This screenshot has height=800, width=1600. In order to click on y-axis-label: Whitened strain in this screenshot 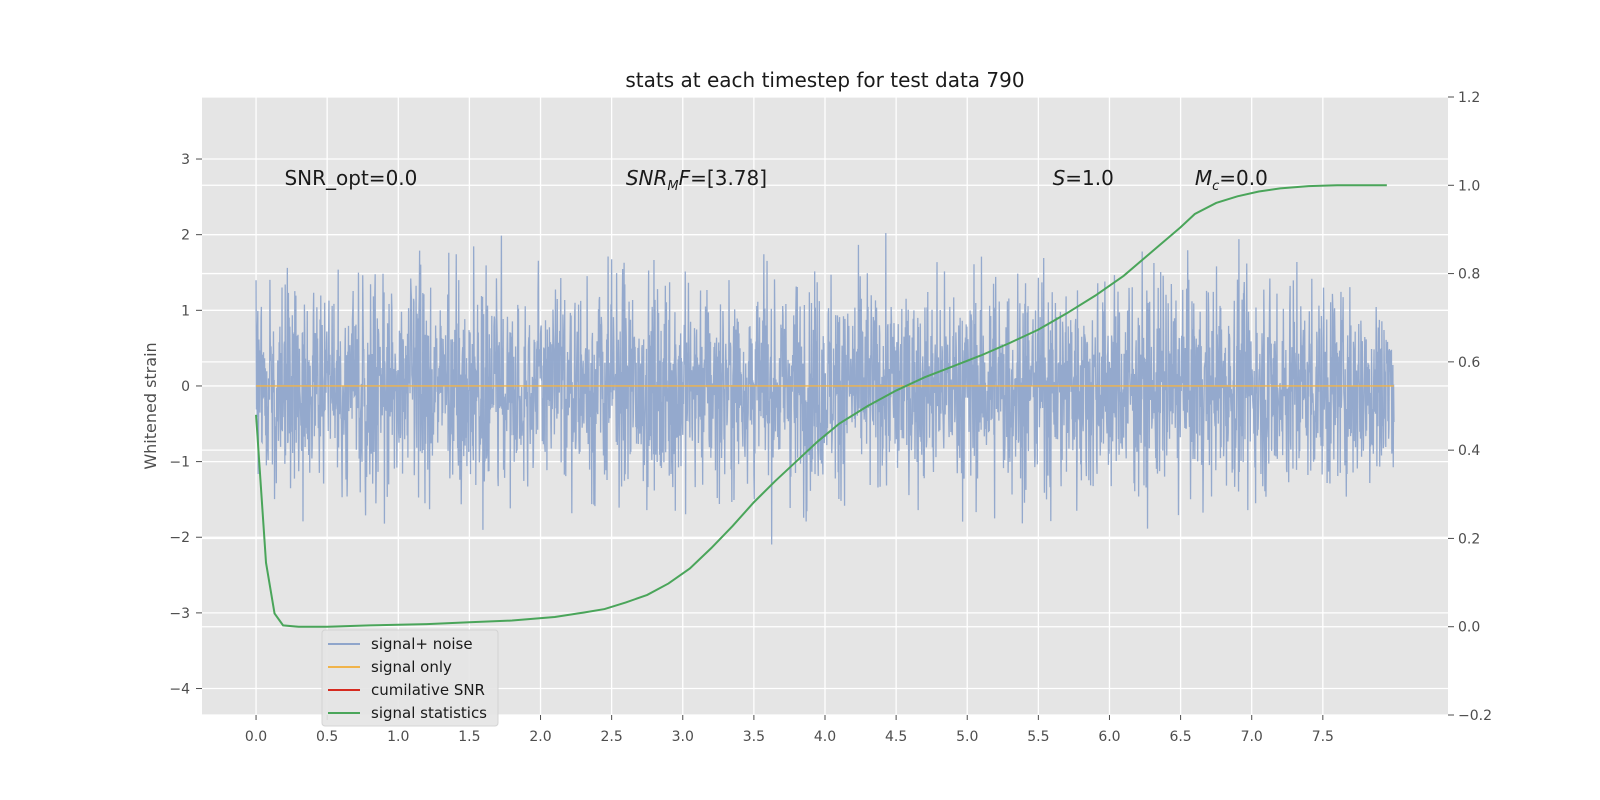, I will do `click(150, 405)`.